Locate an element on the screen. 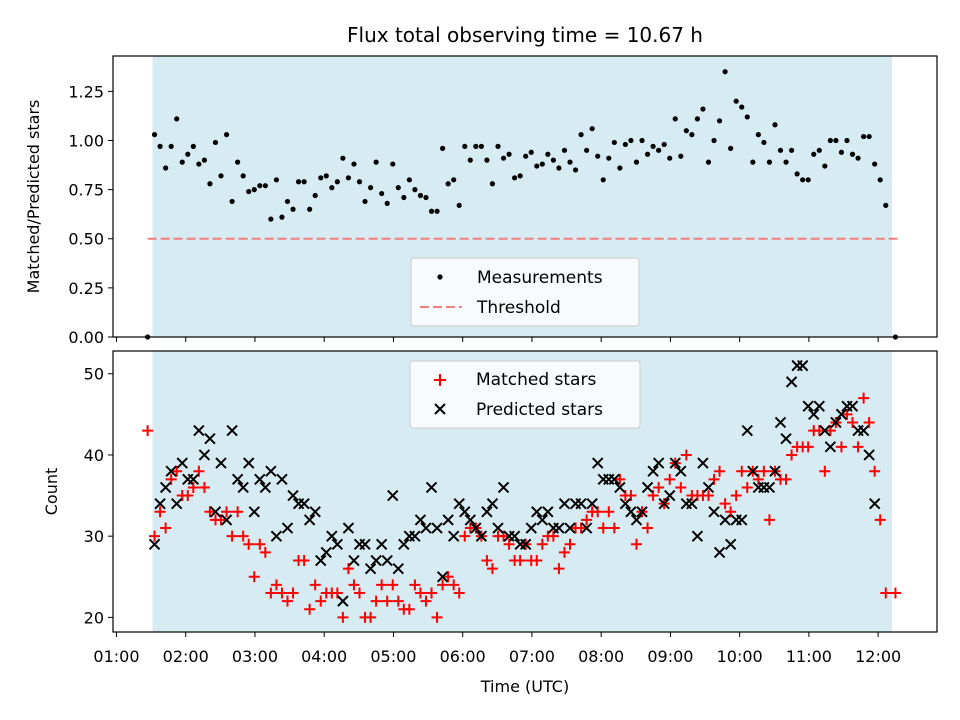 Image resolution: width=960 pixels, height=720 pixels. bottom-panel-ylabel: Count is located at coordinates (51, 492).